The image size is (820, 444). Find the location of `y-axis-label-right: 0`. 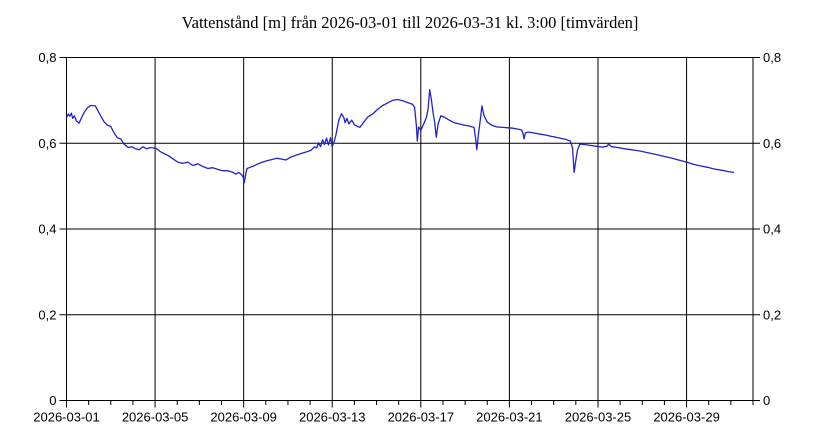

y-axis-label-right: 0 is located at coordinates (766, 400).